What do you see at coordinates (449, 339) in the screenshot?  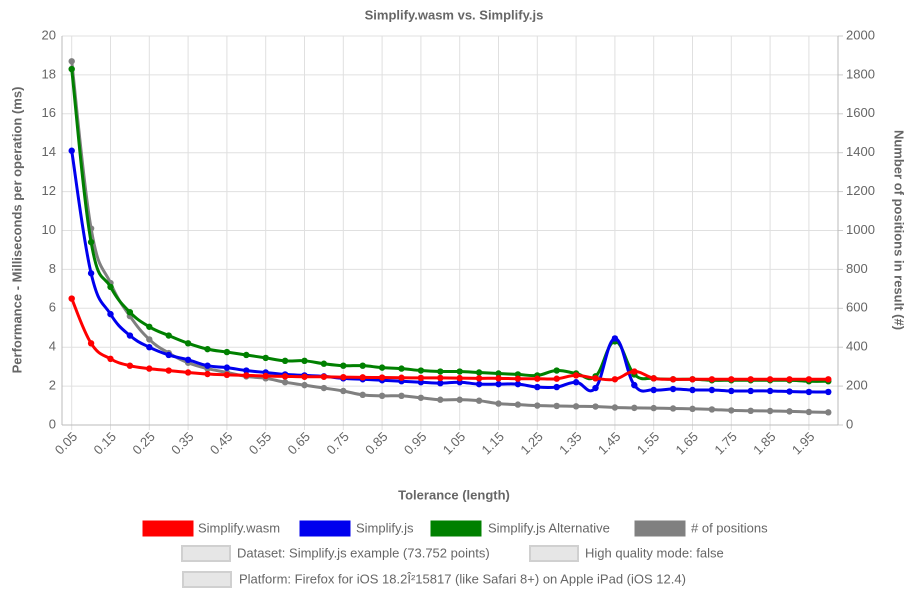 I see `series-line` at bounding box center [449, 339].